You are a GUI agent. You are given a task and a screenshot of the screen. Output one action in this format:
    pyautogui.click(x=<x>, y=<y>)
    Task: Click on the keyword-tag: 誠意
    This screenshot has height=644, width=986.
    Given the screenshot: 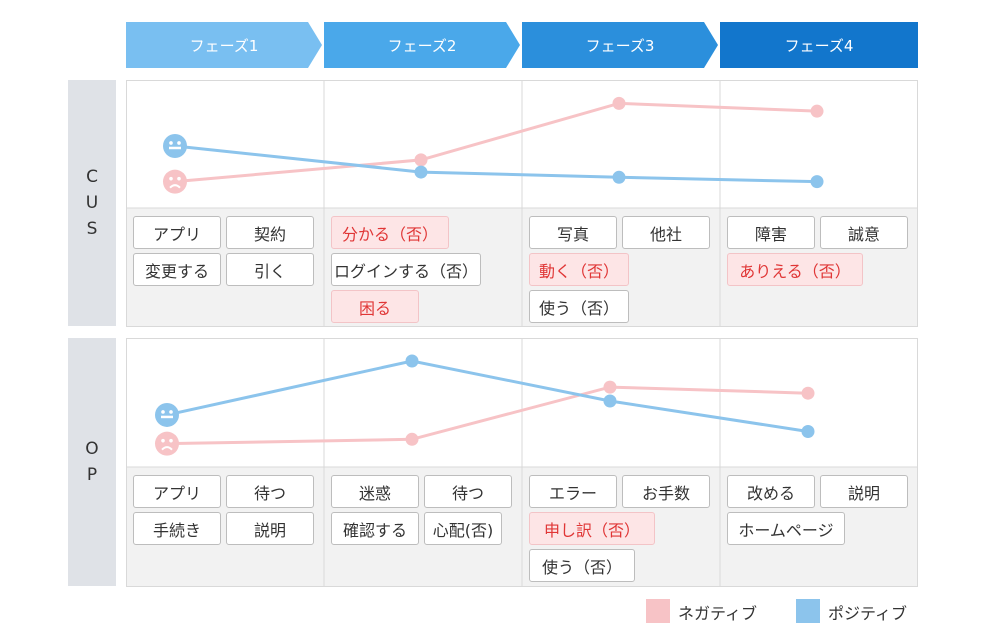 What is the action you would take?
    pyautogui.click(x=864, y=232)
    